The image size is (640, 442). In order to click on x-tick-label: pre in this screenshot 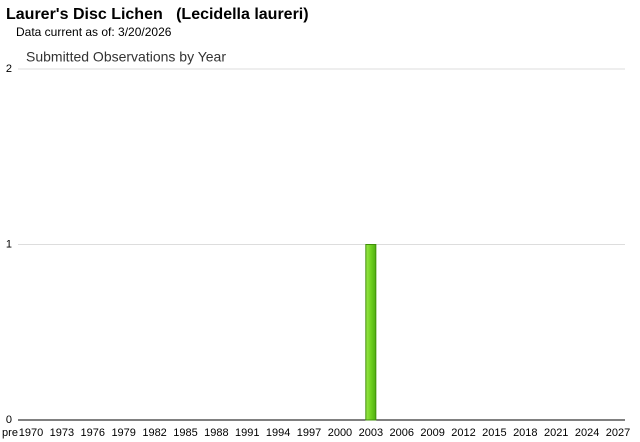, I will do `click(10, 433)`.